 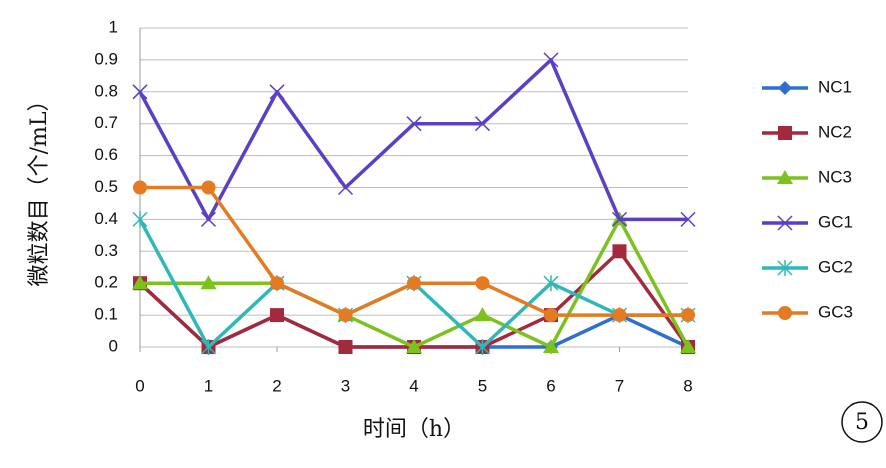 I want to click on x-axis-label: 时间（h）, so click(x=414, y=429).